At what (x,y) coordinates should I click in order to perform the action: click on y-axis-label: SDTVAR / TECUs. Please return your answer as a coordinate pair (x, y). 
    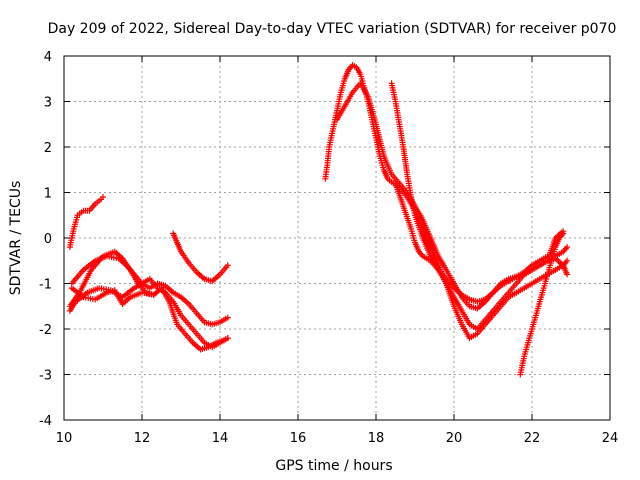
    Looking at the image, I should click on (16, 238).